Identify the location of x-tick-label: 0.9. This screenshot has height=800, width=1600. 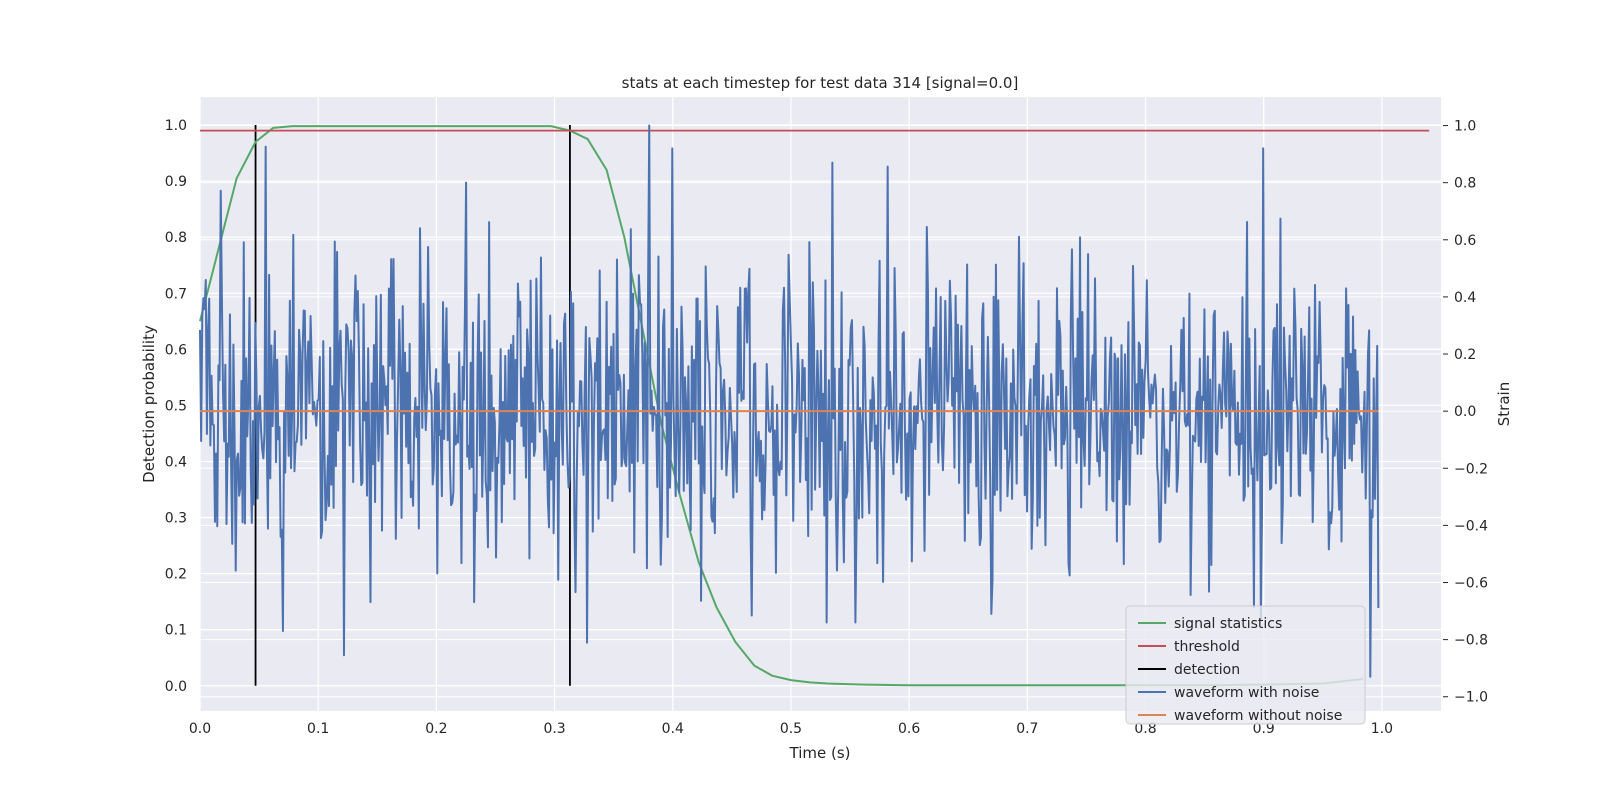
(1264, 729).